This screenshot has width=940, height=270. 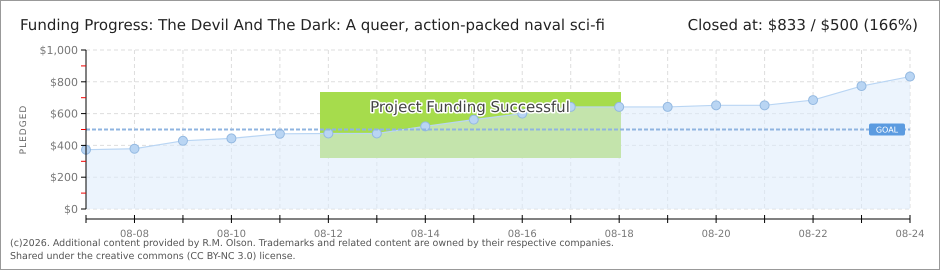 I want to click on x-tick-label: 08-18, so click(x=619, y=234).